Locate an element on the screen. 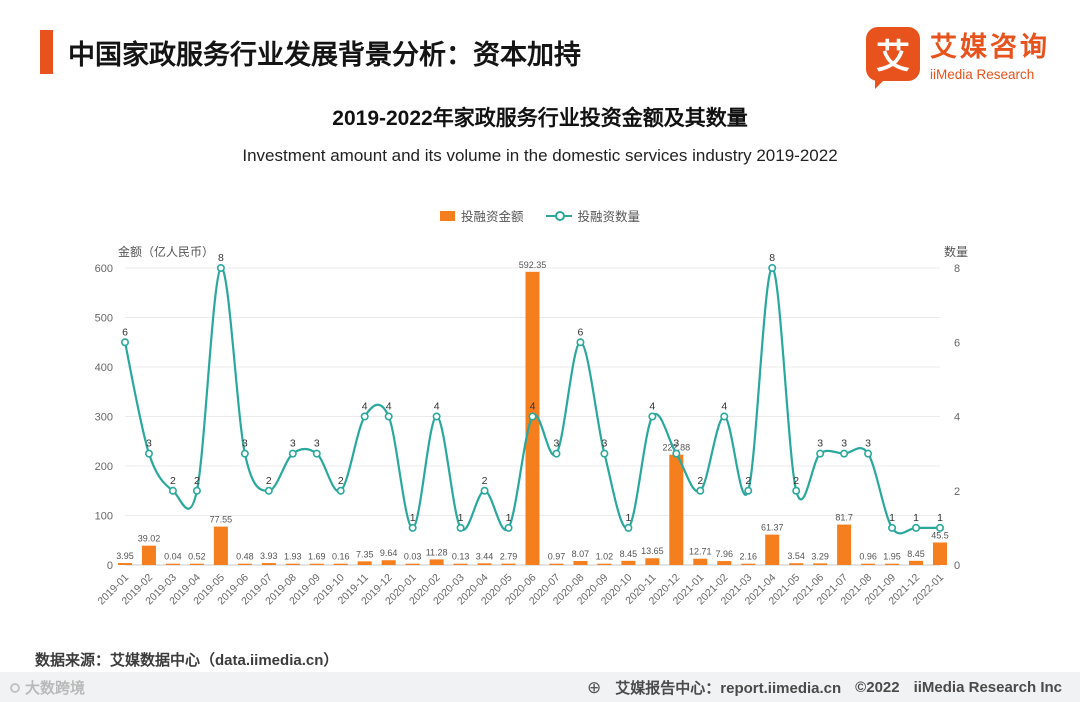 This screenshot has width=1080, height=702. bar-value-label: 8.45 is located at coordinates (916, 554).